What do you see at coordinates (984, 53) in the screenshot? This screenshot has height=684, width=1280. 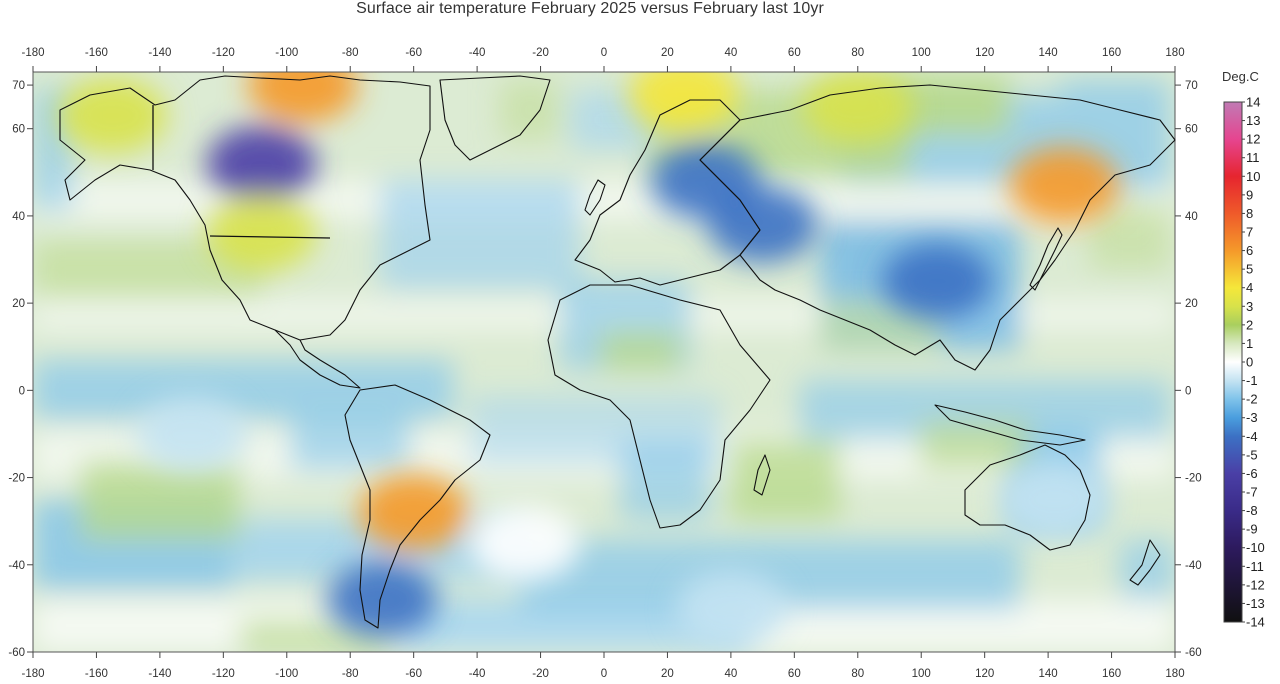 I see `x-tick-label-top: 120` at bounding box center [984, 53].